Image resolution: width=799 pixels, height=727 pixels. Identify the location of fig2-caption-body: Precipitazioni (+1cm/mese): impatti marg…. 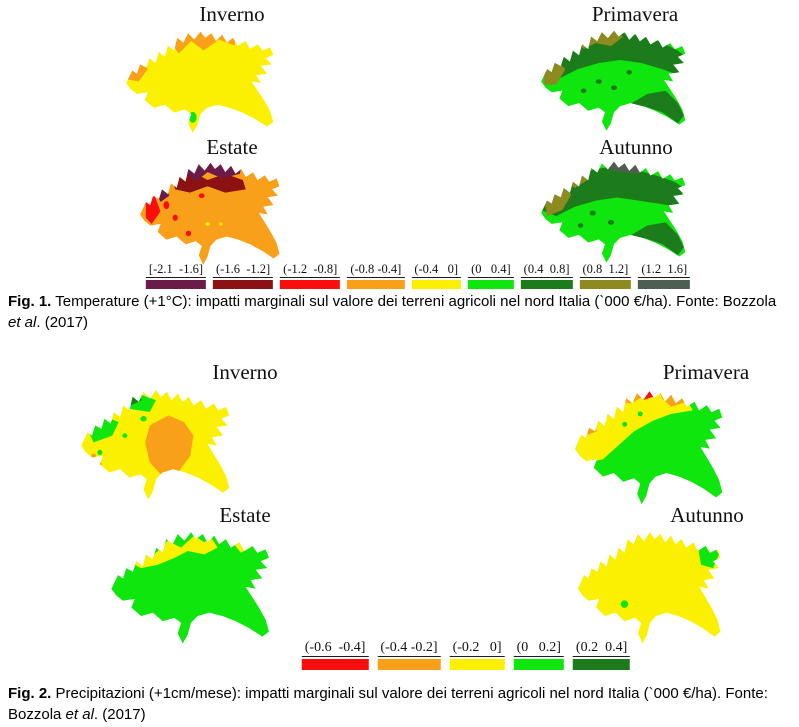
(388, 704).